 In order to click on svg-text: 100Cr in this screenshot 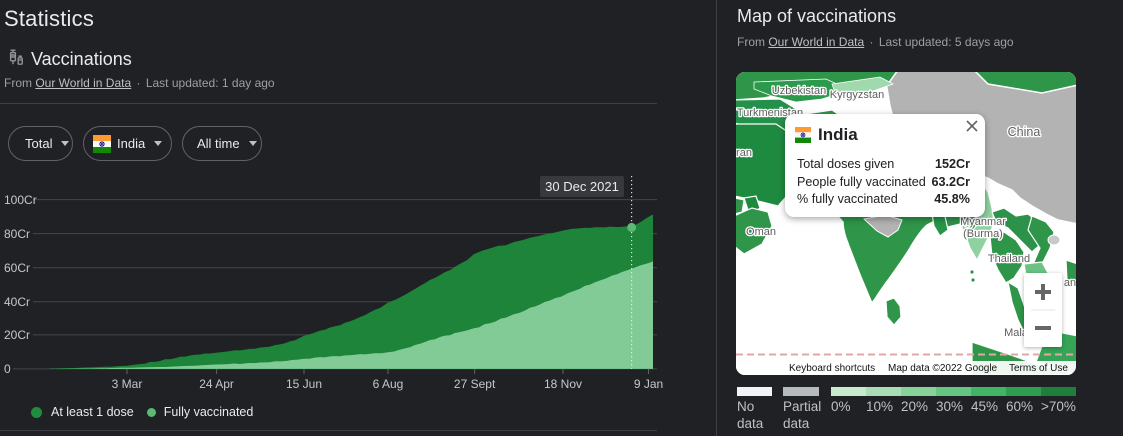, I will do `click(20, 200)`.